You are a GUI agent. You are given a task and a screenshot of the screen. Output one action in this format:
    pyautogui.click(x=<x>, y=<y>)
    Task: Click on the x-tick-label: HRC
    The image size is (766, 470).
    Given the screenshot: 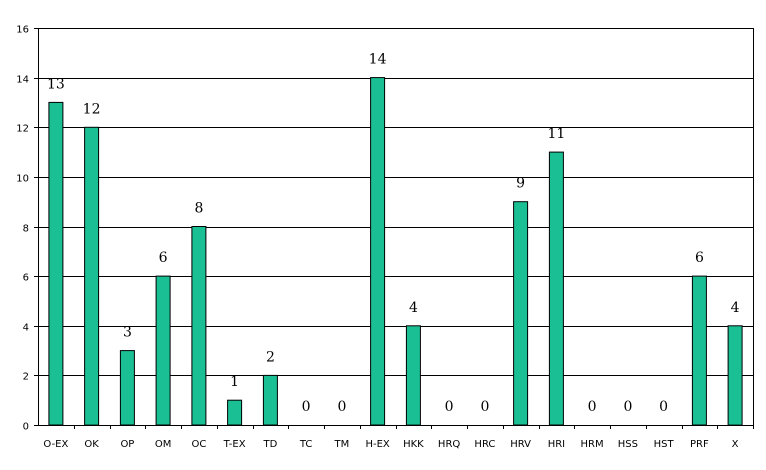 What is the action you would take?
    pyautogui.click(x=484, y=444)
    